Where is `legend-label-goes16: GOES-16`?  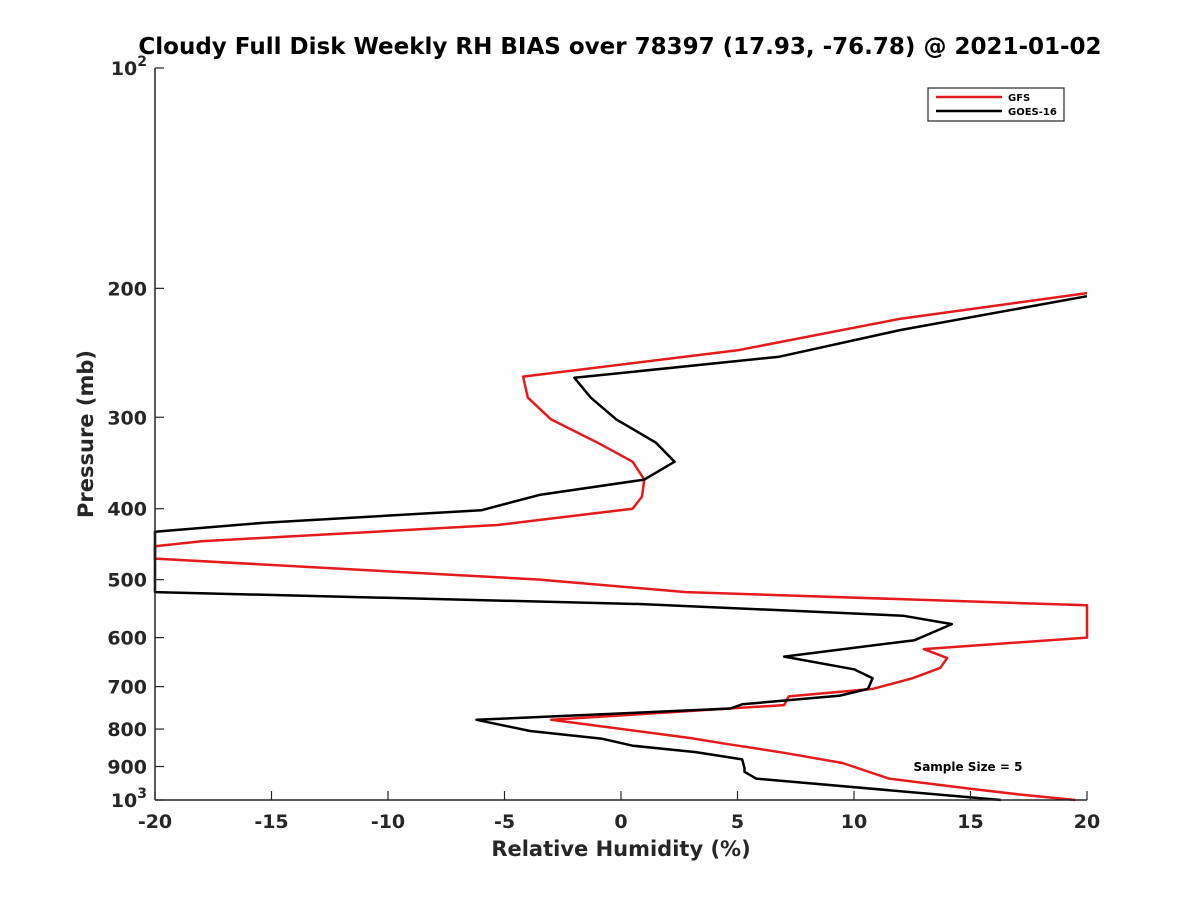
legend-label-goes16: GOES-16 is located at coordinates (1032, 112).